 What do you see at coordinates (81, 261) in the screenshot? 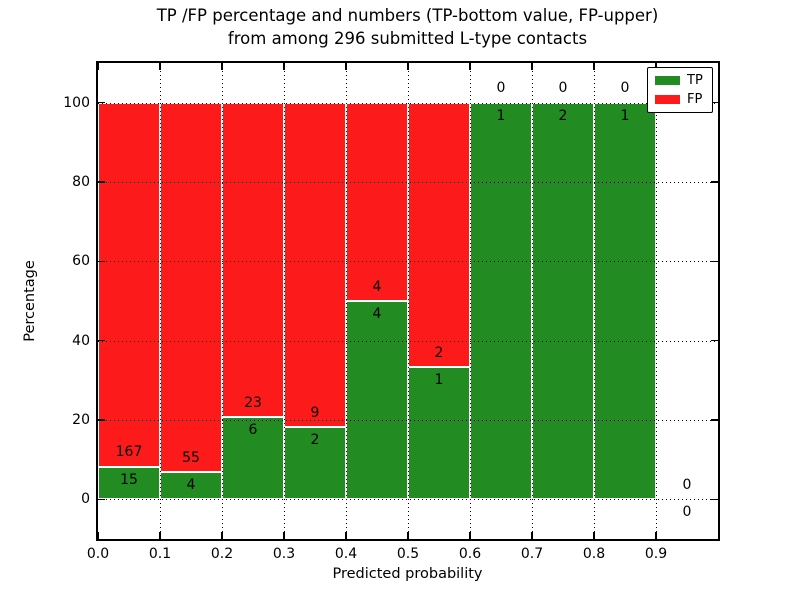
I see `y-tick-label: 60` at bounding box center [81, 261].